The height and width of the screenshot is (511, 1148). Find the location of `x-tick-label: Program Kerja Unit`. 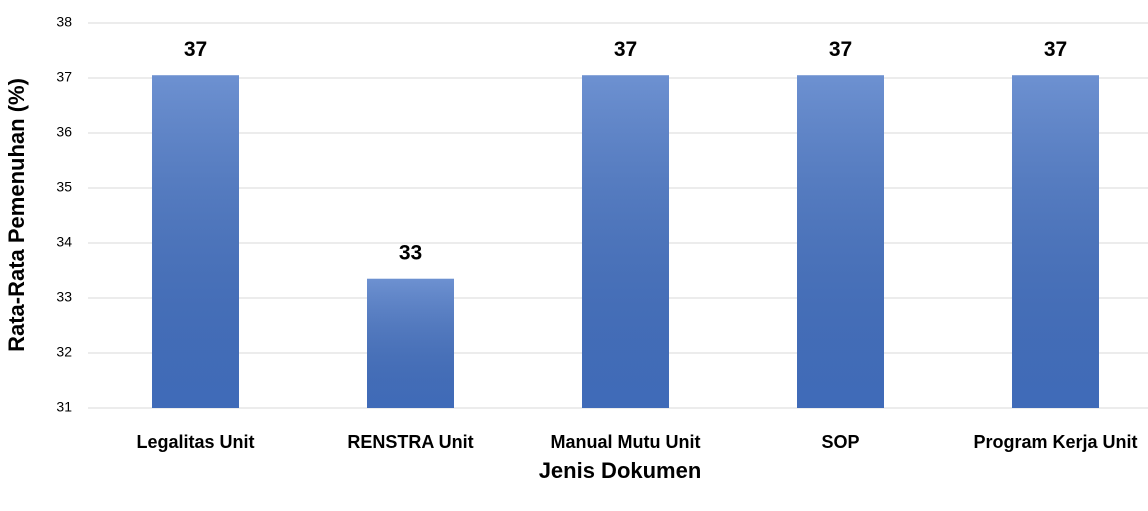

x-tick-label: Program Kerja Unit is located at coordinates (1055, 442).